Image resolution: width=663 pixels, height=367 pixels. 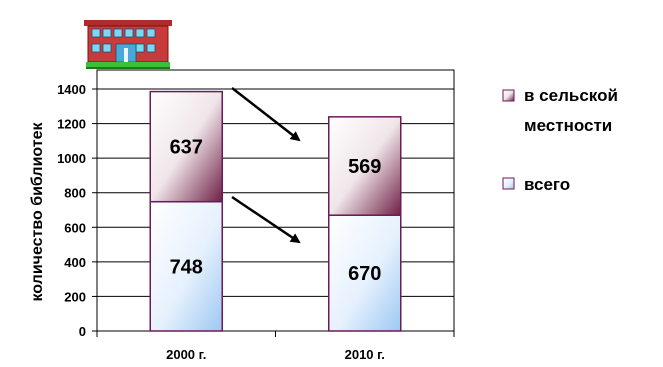 What do you see at coordinates (568, 125) in the screenshot?
I see `legend-label-rural-line2: местности` at bounding box center [568, 125].